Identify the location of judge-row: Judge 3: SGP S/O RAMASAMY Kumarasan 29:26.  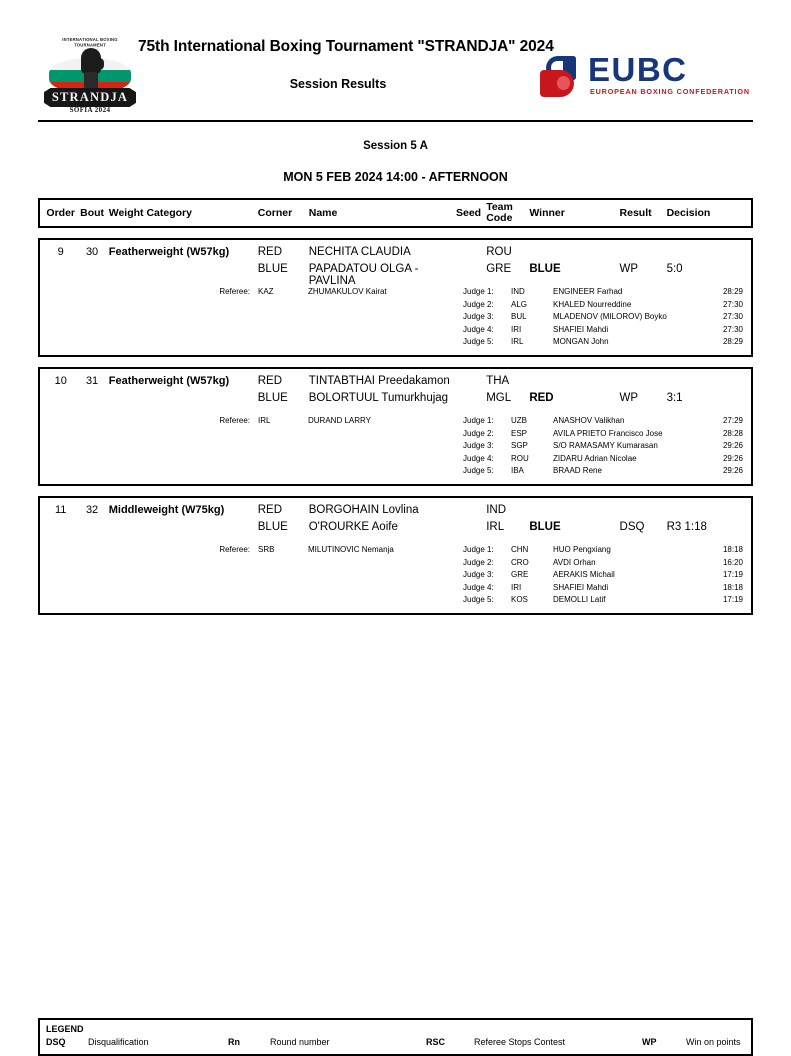
(604, 447).